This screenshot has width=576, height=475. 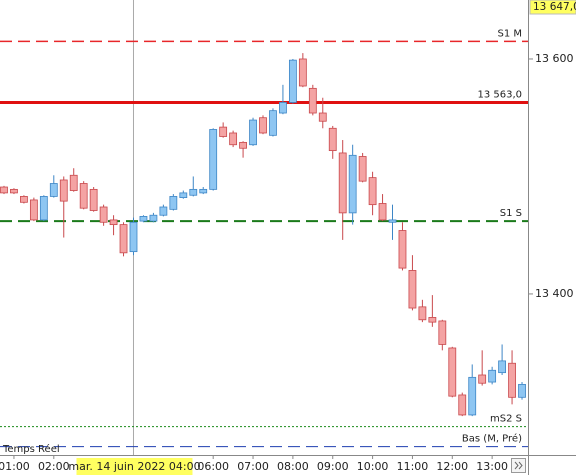 What do you see at coordinates (293, 466) in the screenshot?
I see `x-tick-label: 08:00` at bounding box center [293, 466].